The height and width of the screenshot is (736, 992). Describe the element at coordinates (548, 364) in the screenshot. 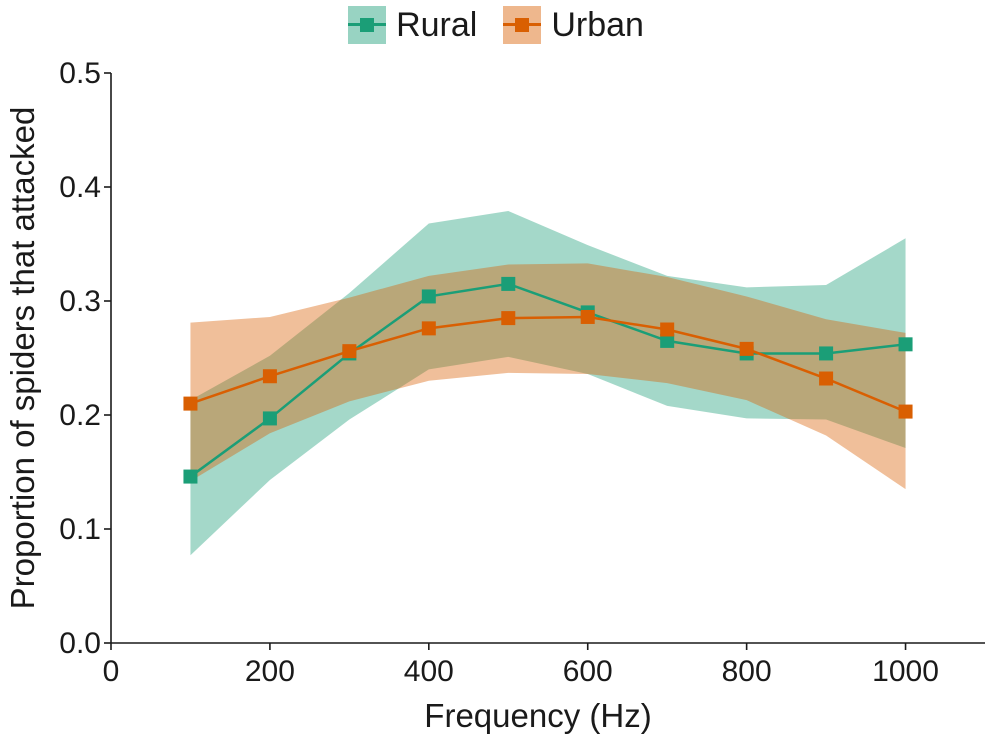

I see `series-line-urban` at that location.